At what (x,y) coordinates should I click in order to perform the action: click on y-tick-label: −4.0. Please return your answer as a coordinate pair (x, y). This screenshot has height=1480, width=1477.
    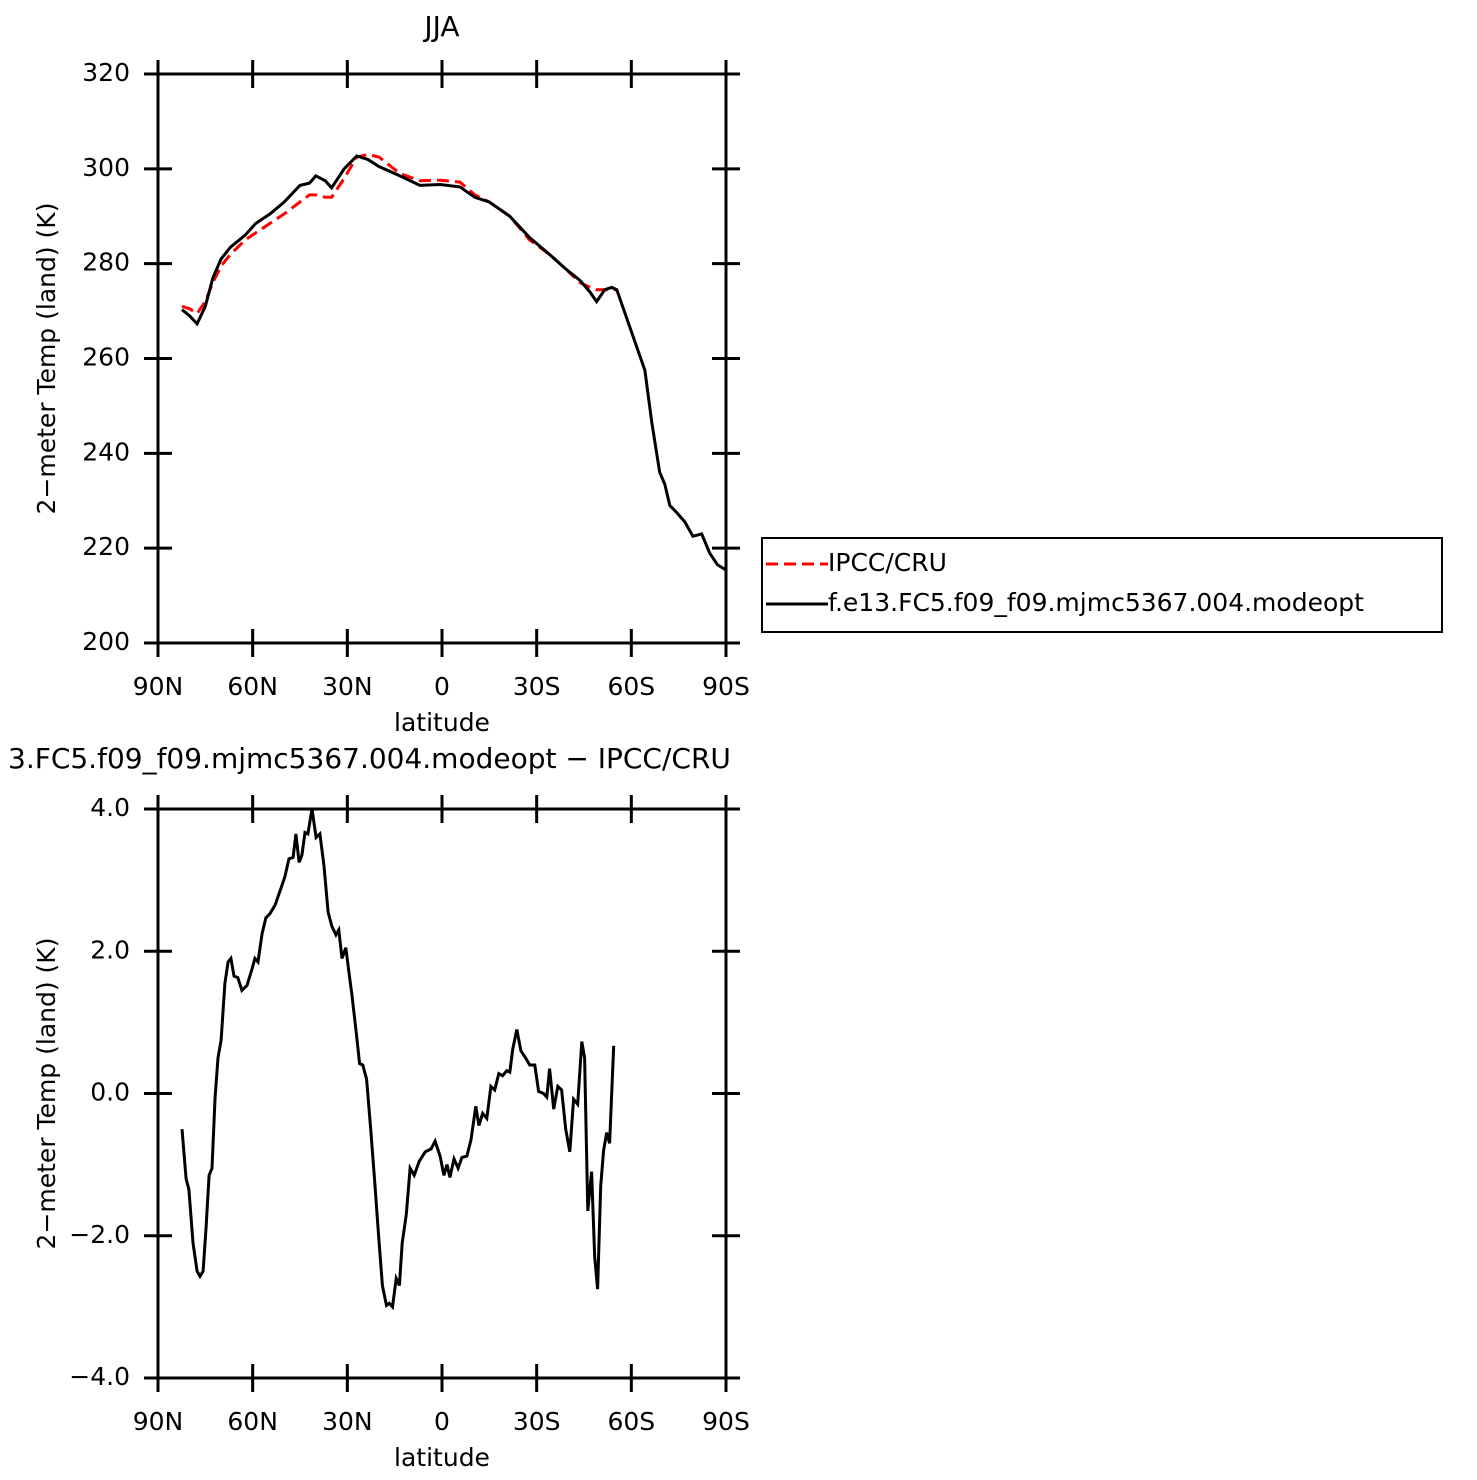
    Looking at the image, I should click on (99, 1376).